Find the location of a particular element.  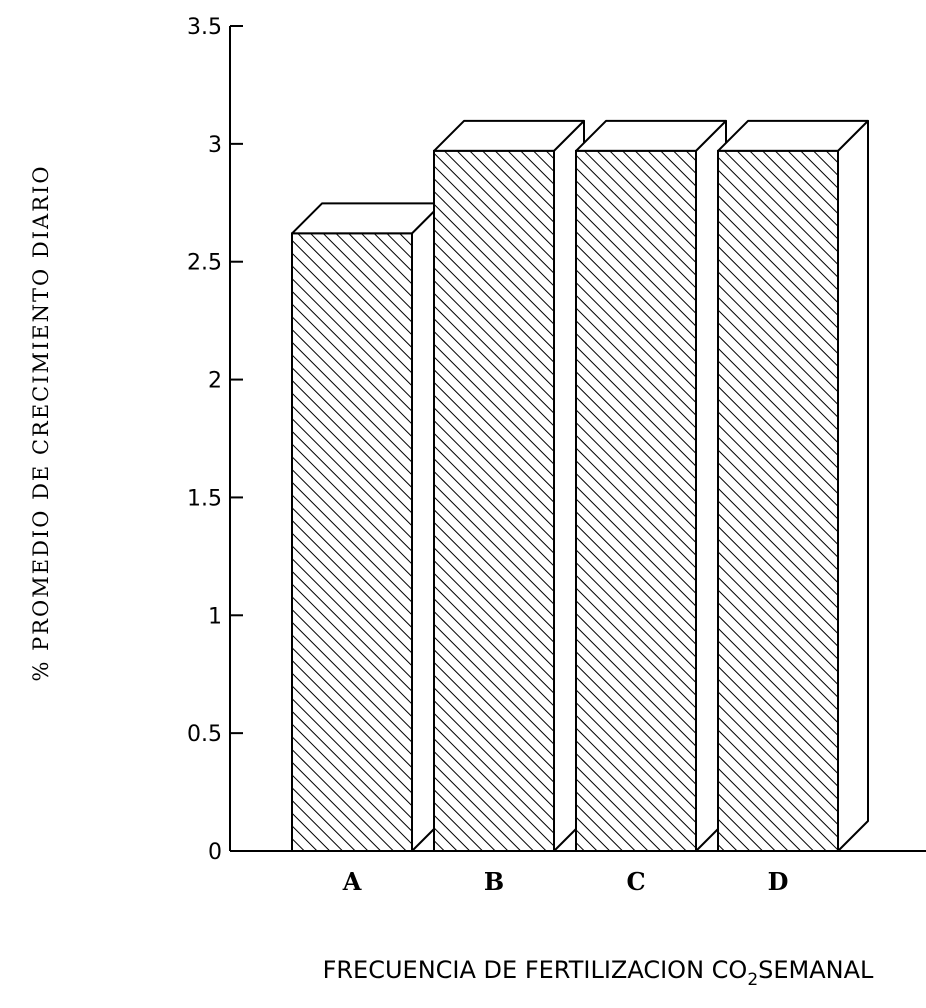

y-tick-label: 0 is located at coordinates (215, 852).